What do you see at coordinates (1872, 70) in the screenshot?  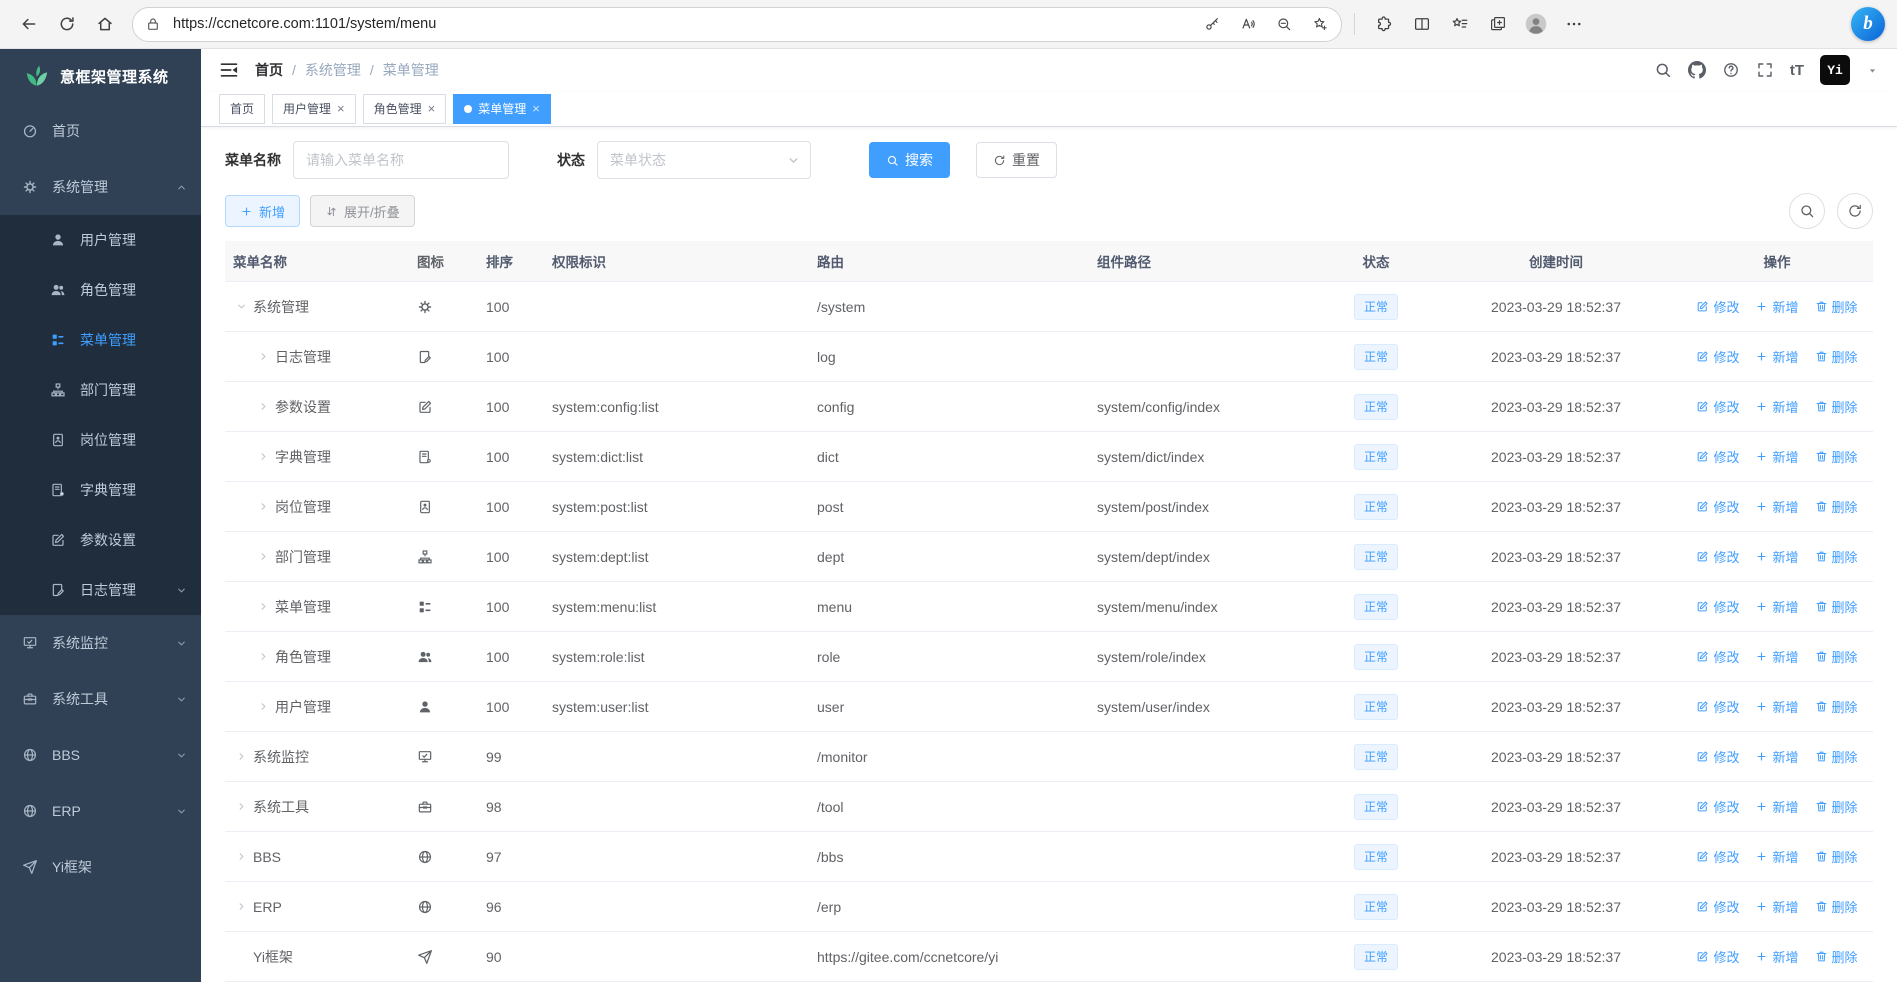 I see `user-menu-button` at bounding box center [1872, 70].